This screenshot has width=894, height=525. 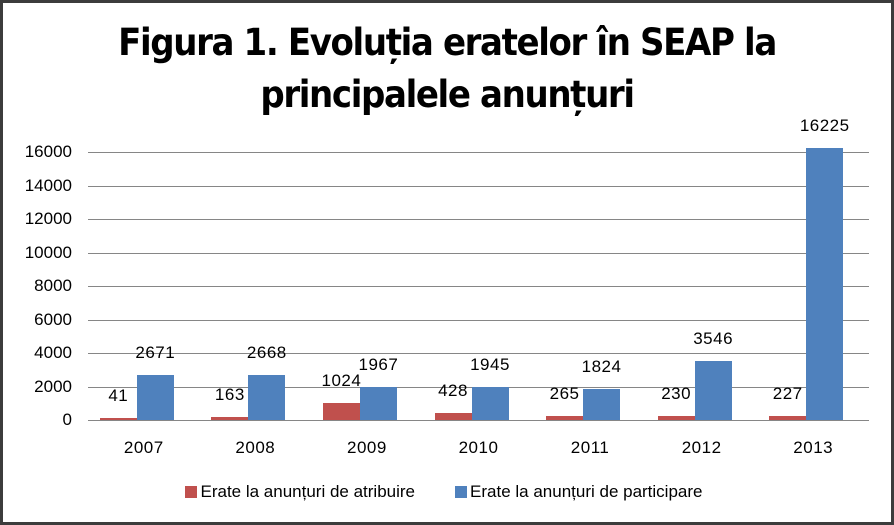 What do you see at coordinates (48, 218) in the screenshot?
I see `y-tick-label: 12000` at bounding box center [48, 218].